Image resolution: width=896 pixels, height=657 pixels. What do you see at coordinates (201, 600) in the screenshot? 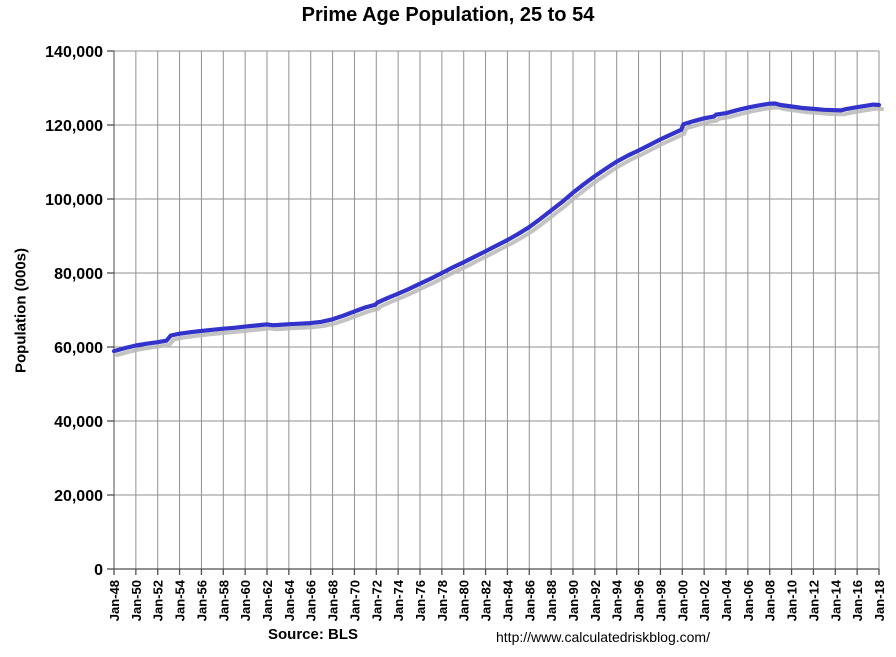
I see `x-axis-tick-label: Jan-56` at bounding box center [201, 600].